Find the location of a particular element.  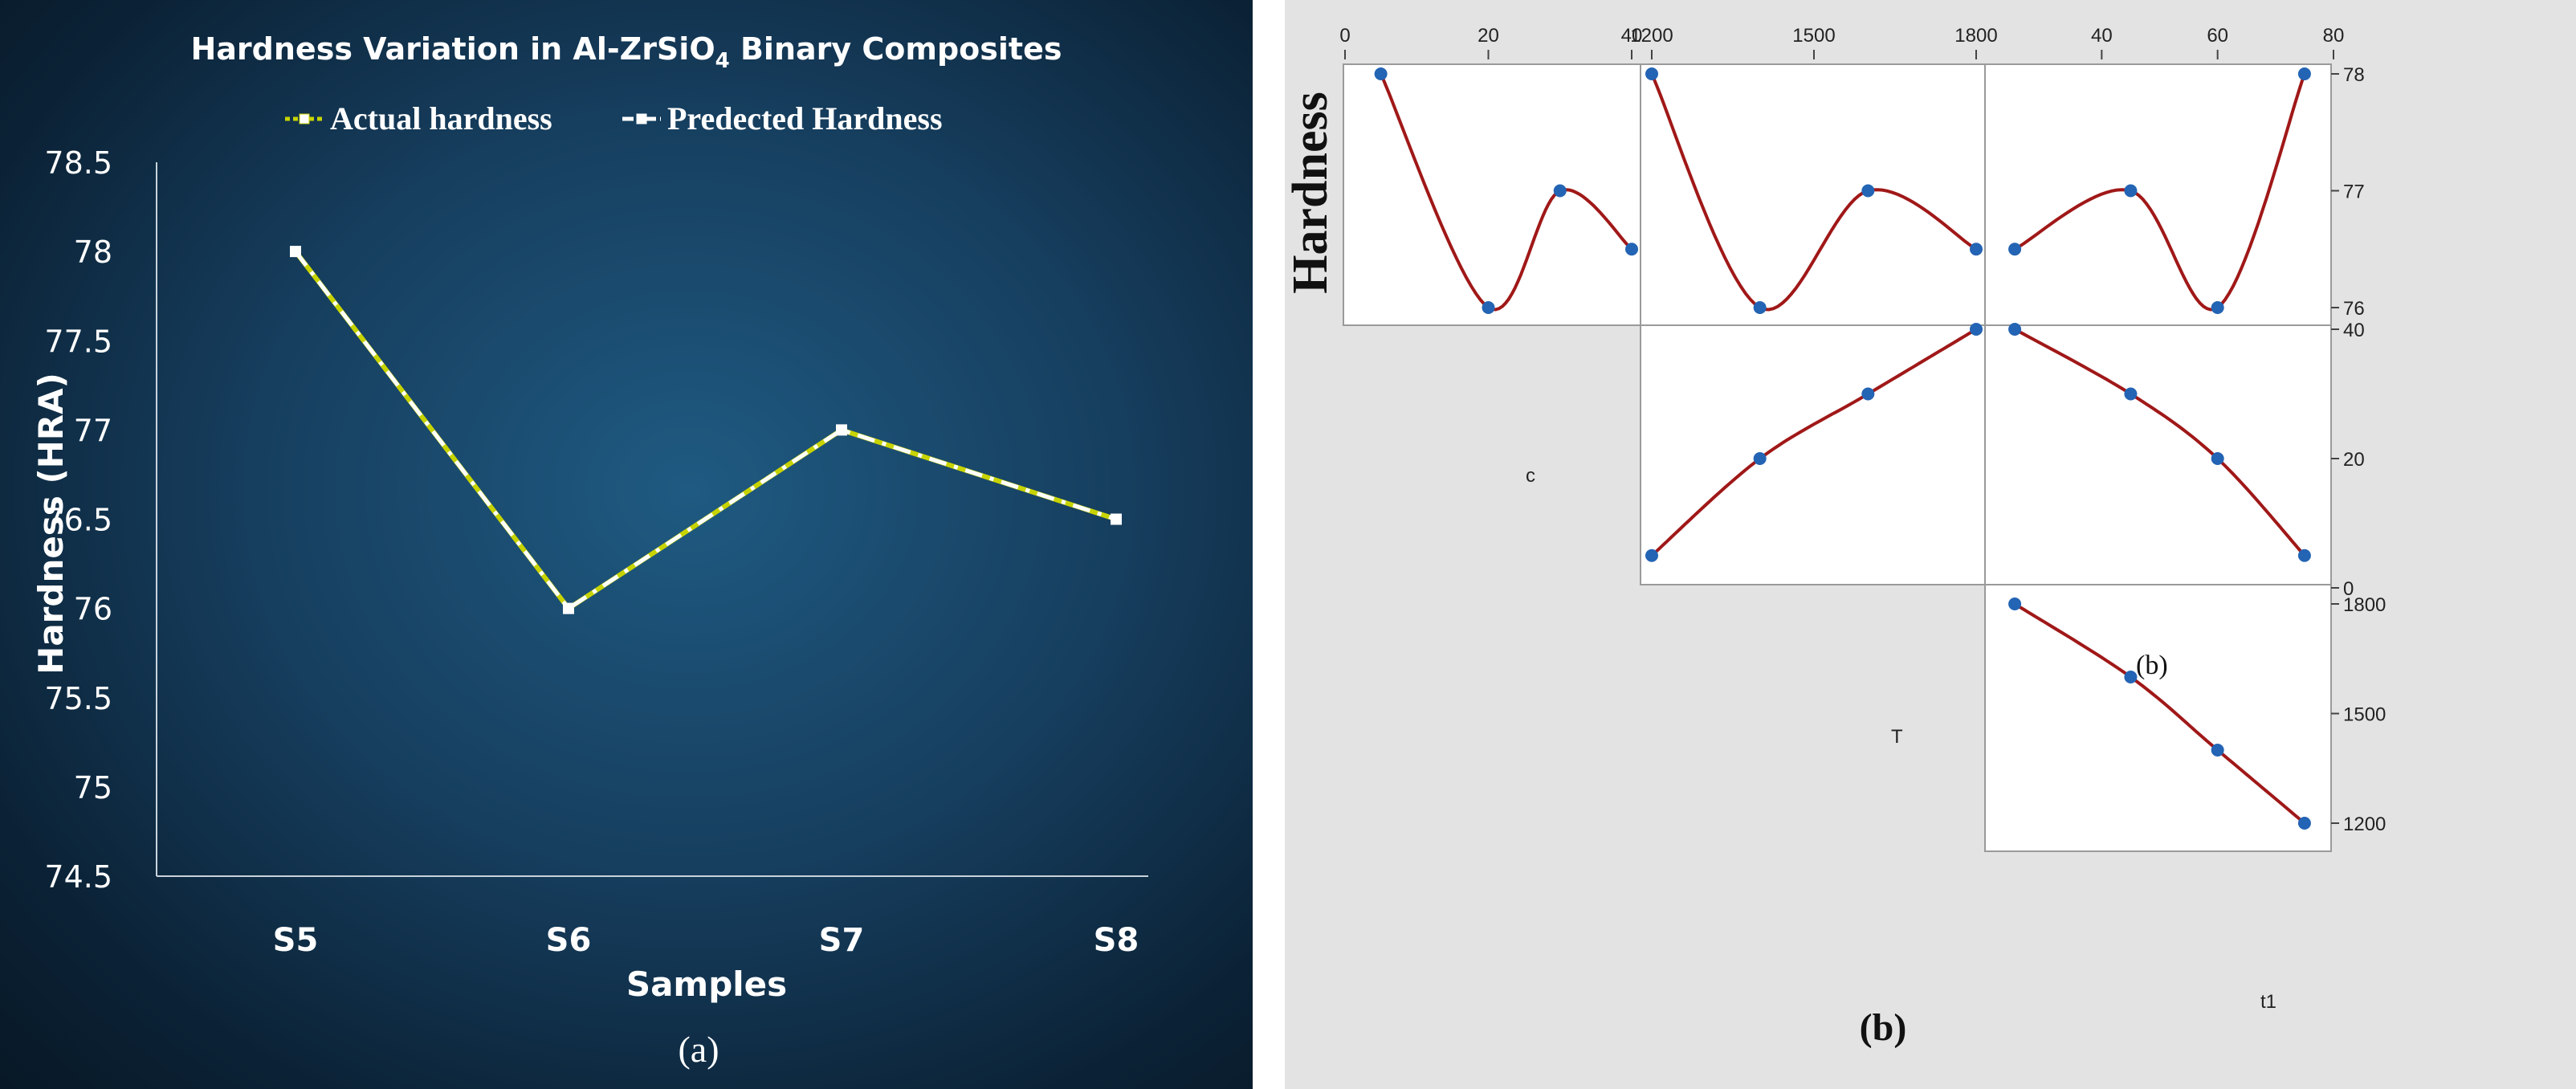

x-tick-label: S8 is located at coordinates (1116, 940).